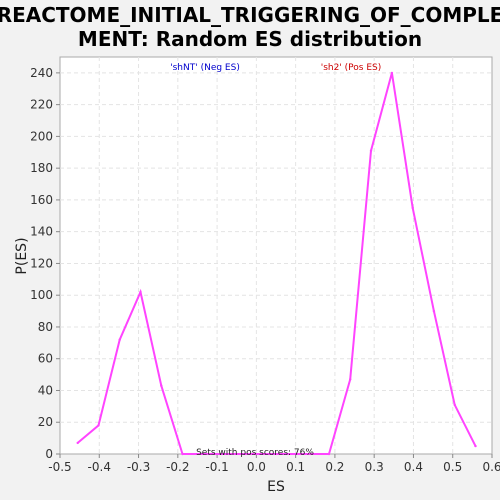 The image size is (500, 500). What do you see at coordinates (41, 263) in the screenshot?
I see `y-tick-label: 120` at bounding box center [41, 263].